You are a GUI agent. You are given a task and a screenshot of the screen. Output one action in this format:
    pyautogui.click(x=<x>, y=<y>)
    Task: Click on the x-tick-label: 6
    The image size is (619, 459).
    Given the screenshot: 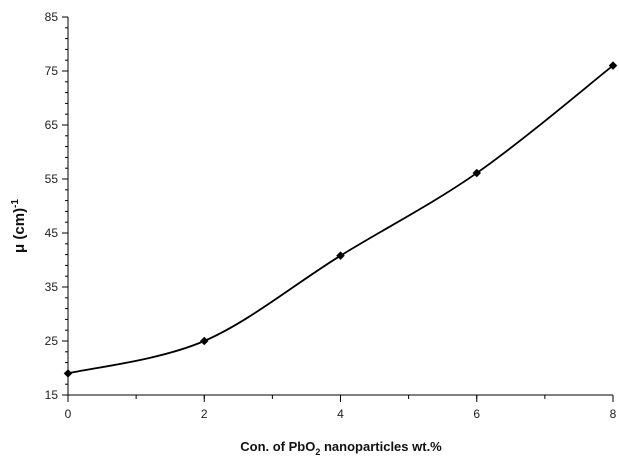 What is the action you would take?
    pyautogui.click(x=476, y=414)
    